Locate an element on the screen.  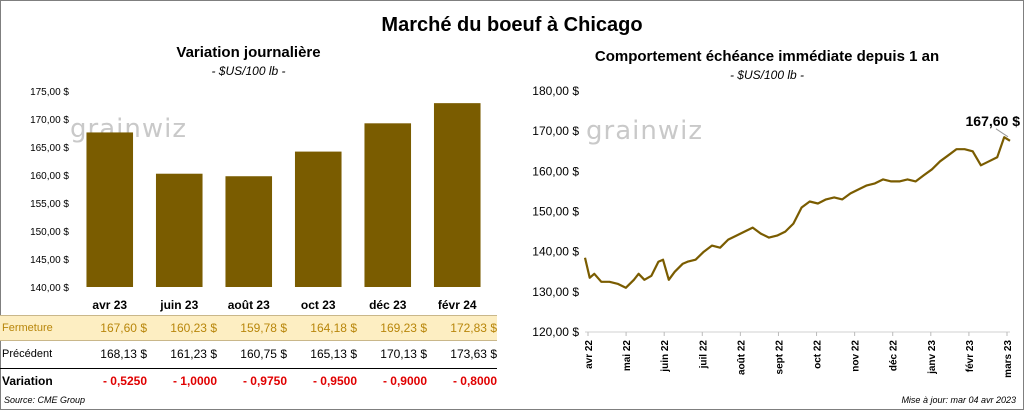
last-value-label: 167,60 $ is located at coordinates (993, 121).